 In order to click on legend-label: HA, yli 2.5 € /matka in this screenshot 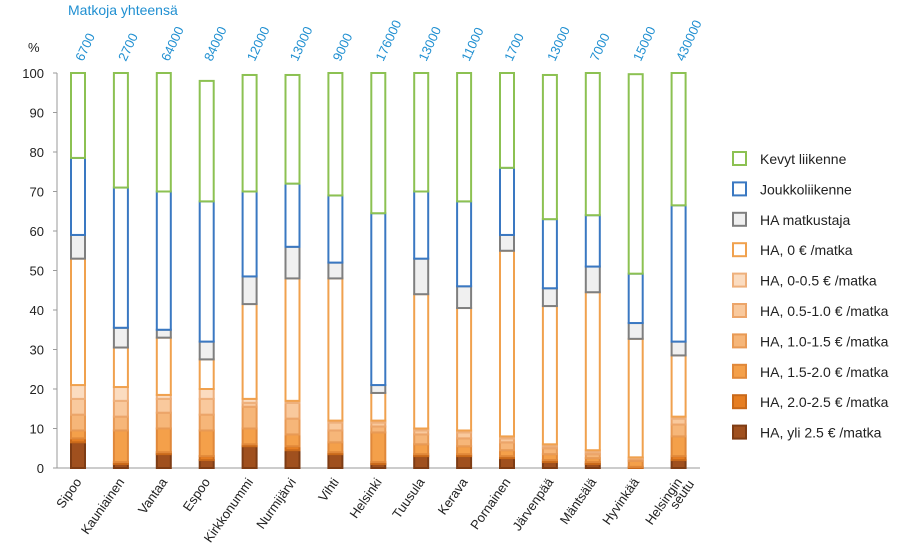, I will do `click(821, 433)`.